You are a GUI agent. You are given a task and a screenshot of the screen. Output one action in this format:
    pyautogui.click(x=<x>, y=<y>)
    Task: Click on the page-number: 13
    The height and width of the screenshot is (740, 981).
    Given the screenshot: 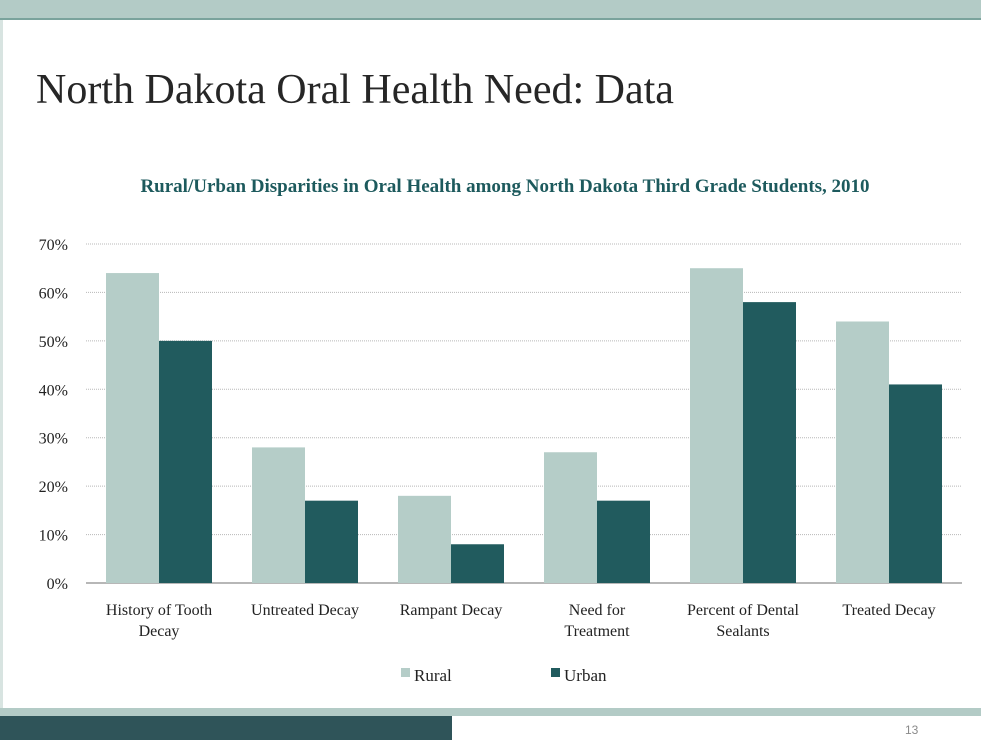 What is the action you would take?
    pyautogui.click(x=912, y=730)
    